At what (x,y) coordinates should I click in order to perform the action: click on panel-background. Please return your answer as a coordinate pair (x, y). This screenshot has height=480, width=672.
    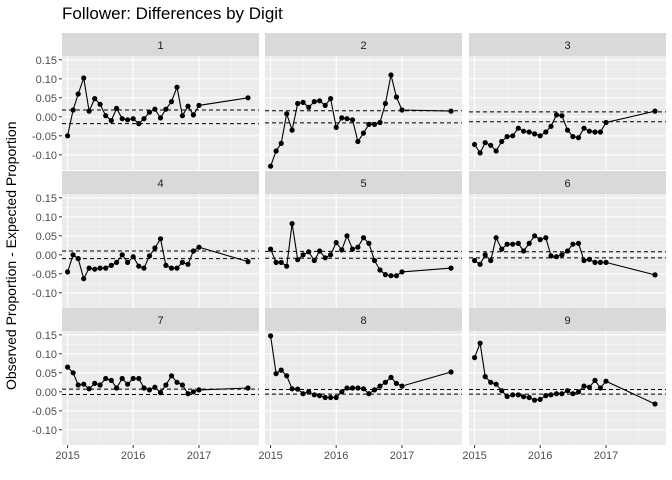
    Looking at the image, I should click on (567, 388).